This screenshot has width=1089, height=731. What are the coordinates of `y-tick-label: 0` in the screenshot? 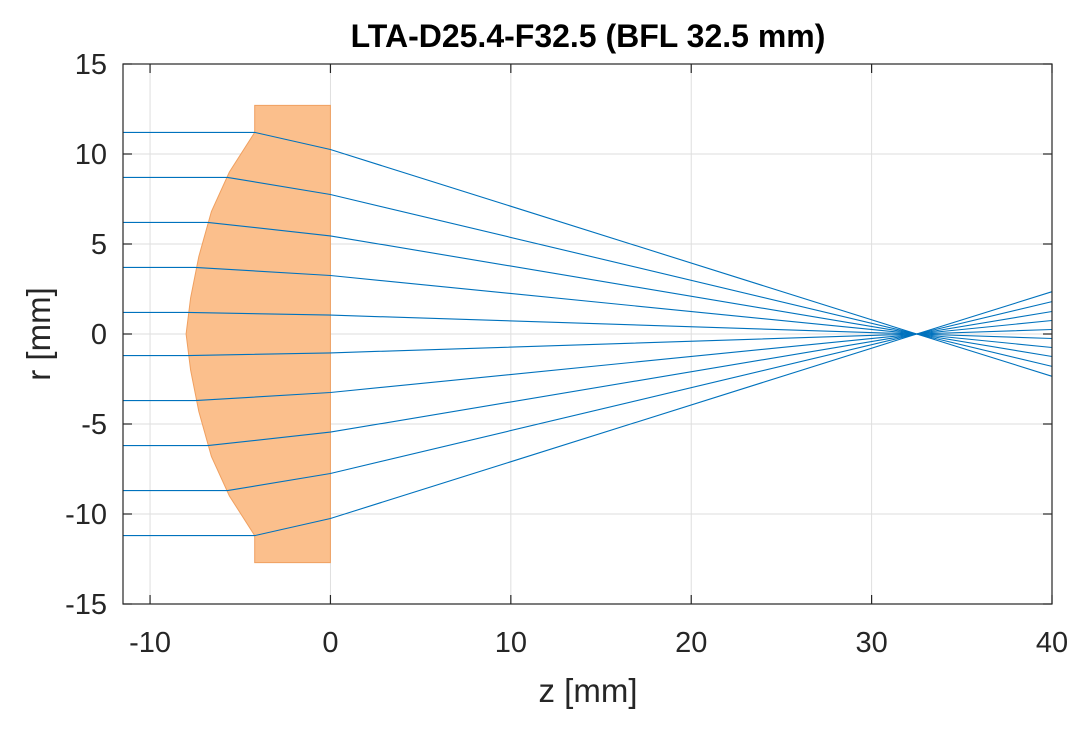 It's located at (99, 335).